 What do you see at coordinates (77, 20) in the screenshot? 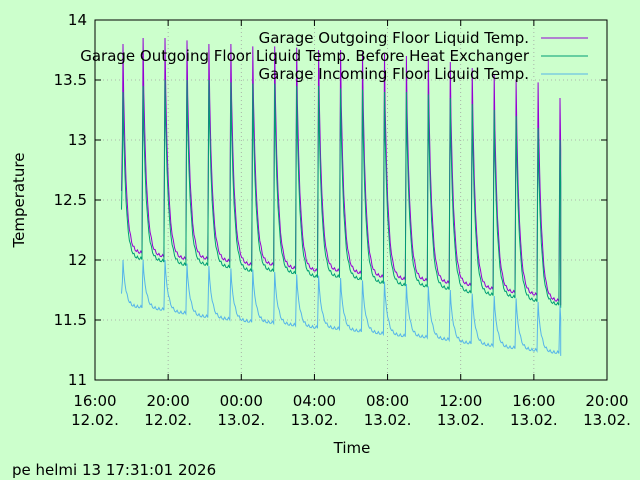
I see `y-tick-label: 14` at bounding box center [77, 20].